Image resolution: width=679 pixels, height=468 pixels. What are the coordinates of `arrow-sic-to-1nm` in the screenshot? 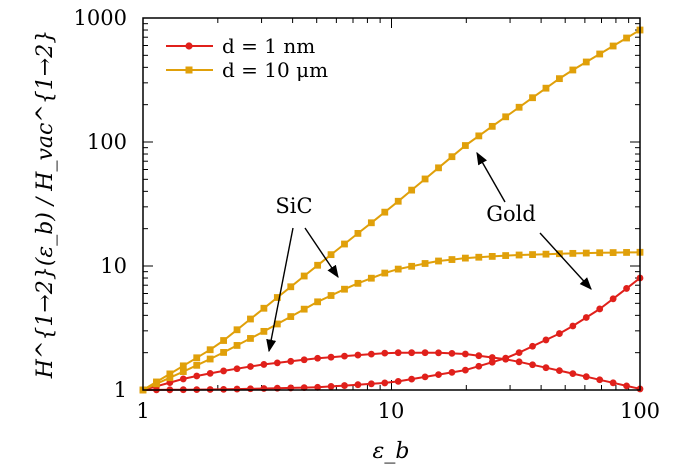 It's located at (280, 290).